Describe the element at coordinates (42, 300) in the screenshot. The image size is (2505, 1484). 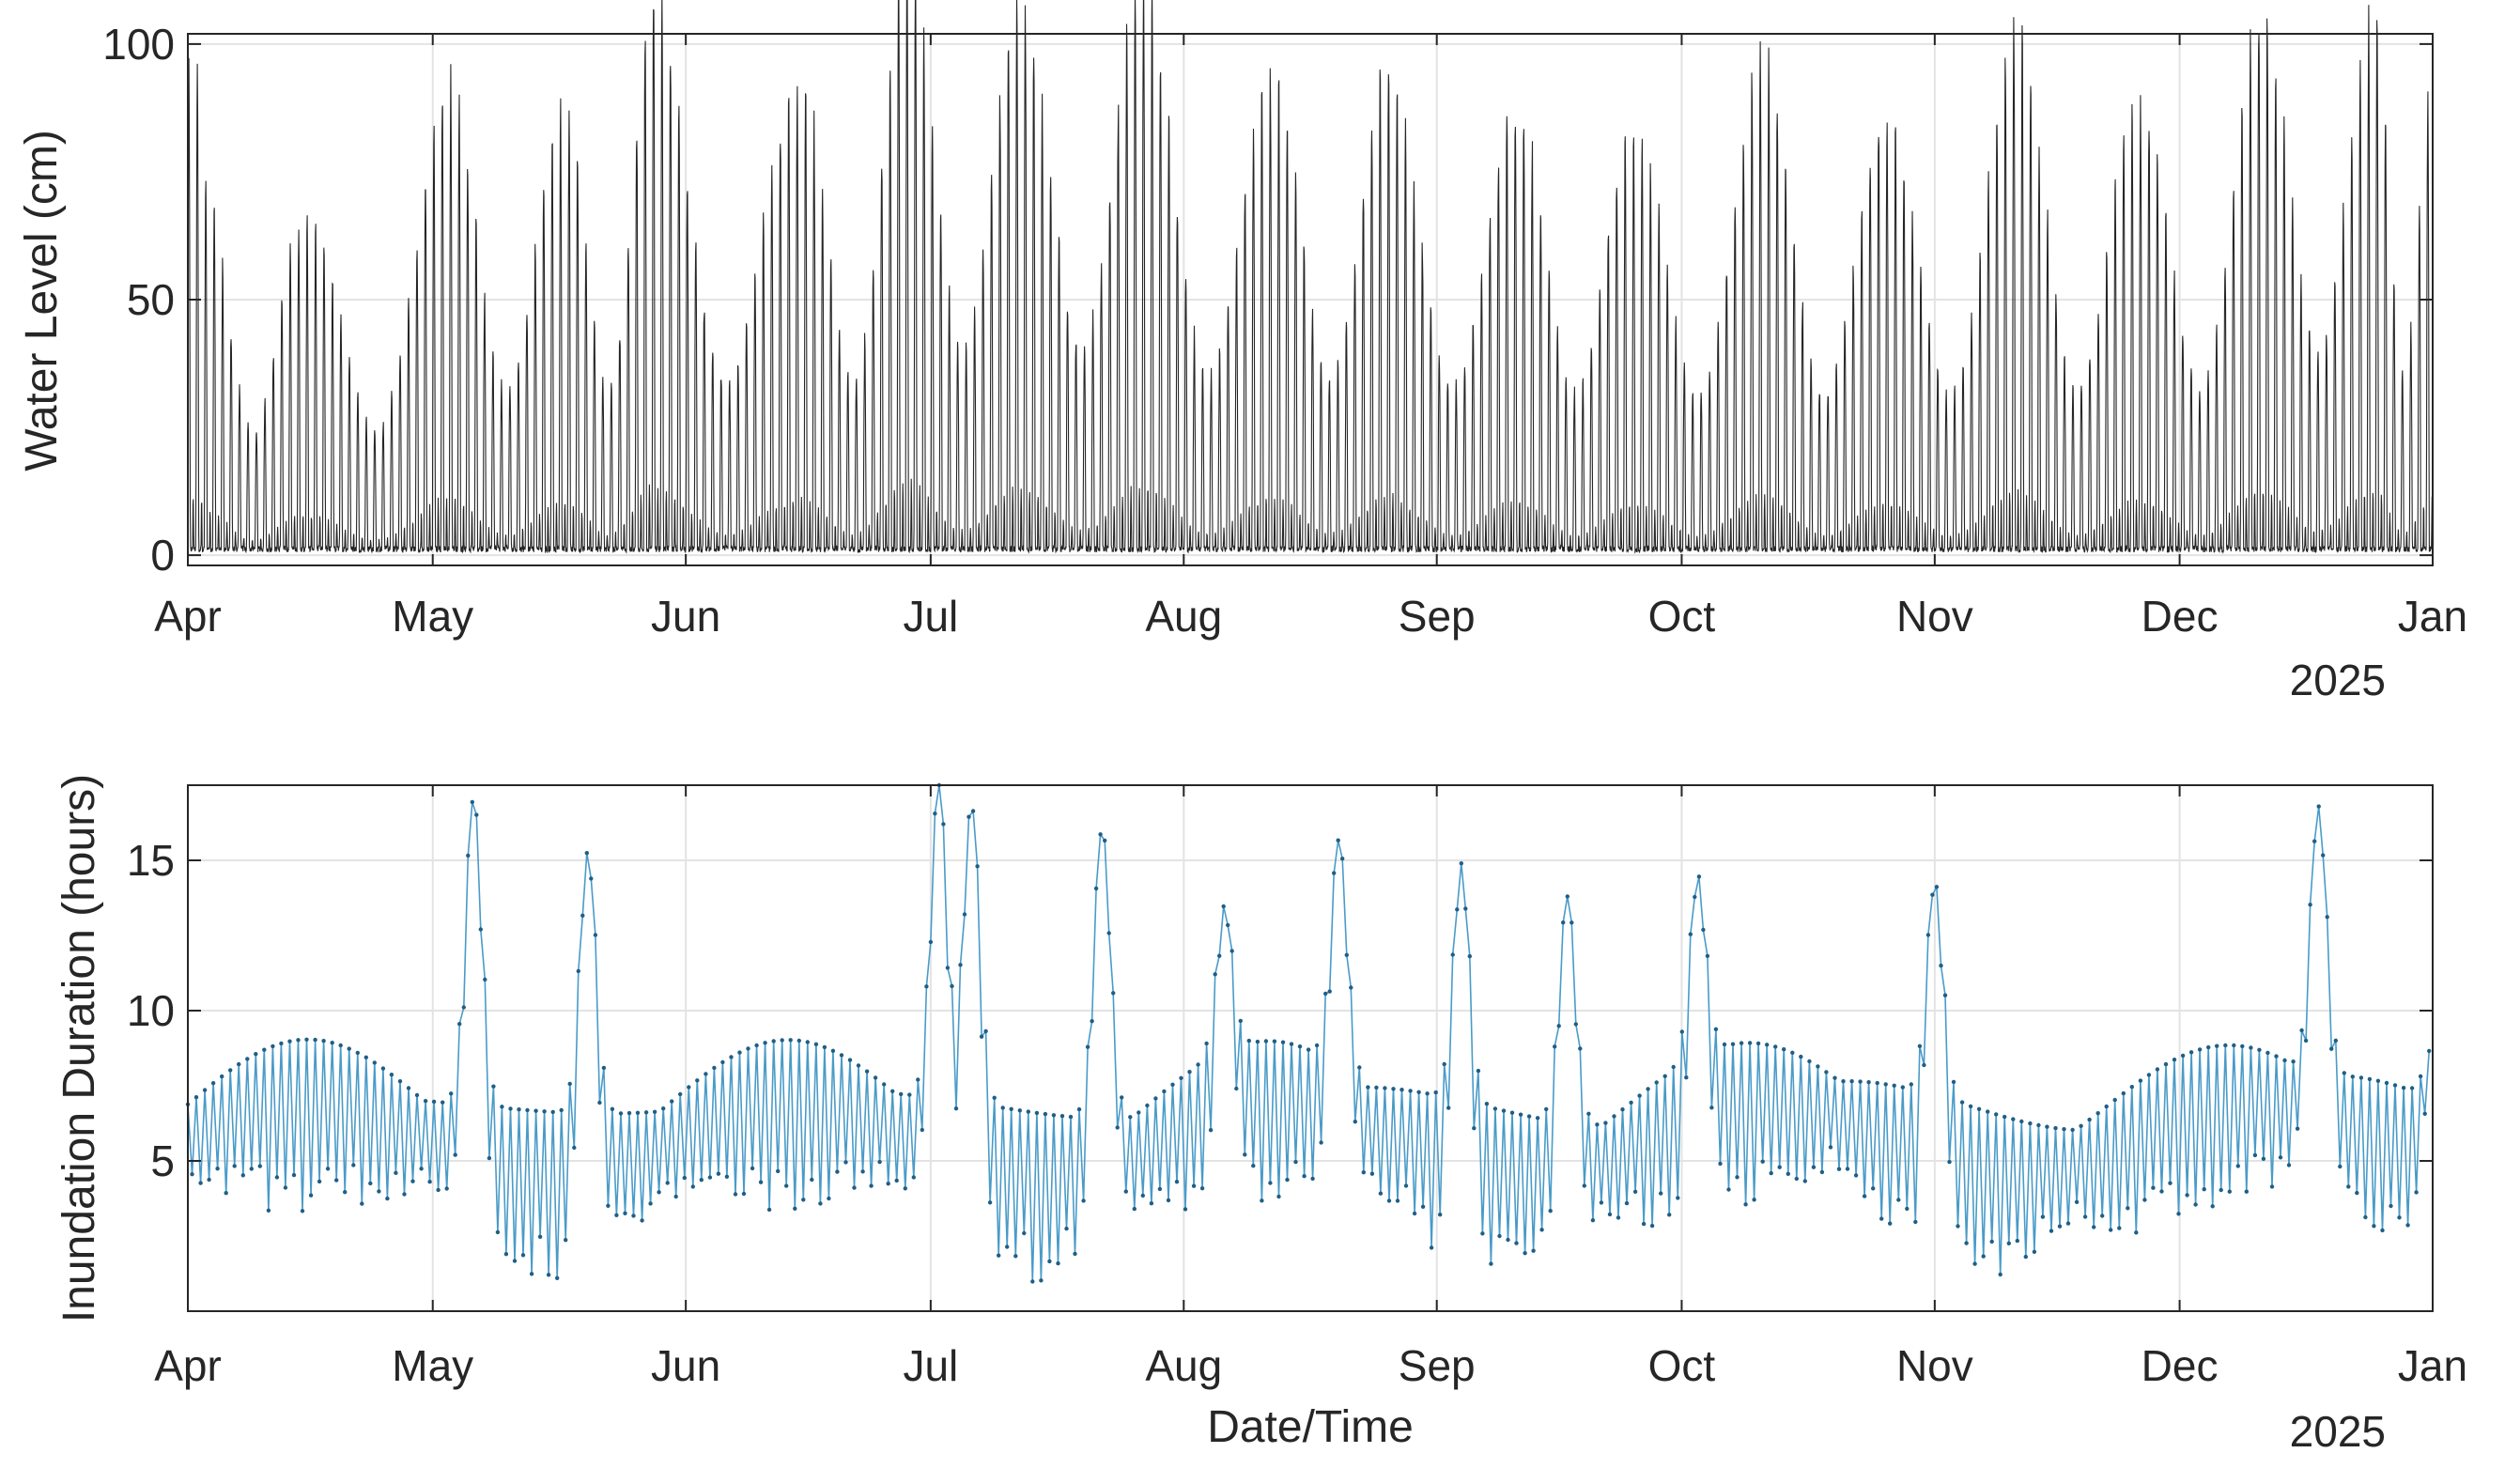
I see `water-level-y-axis-label: Water Level (cm)` at that location.